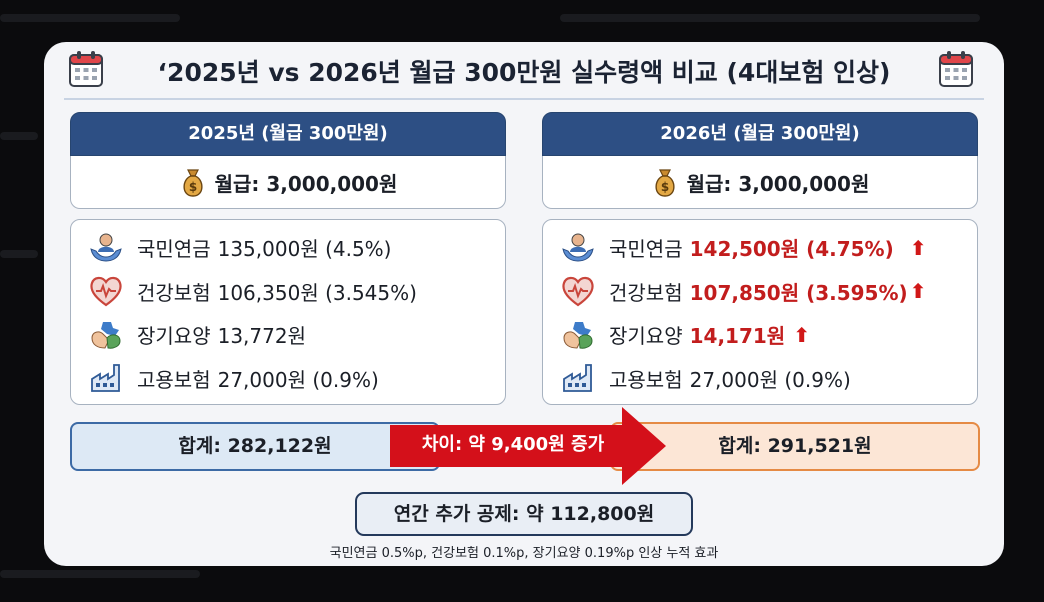 The height and width of the screenshot is (602, 1044). What do you see at coordinates (255, 446) in the screenshot?
I see `total-2025: 합계: 282,122원` at bounding box center [255, 446].